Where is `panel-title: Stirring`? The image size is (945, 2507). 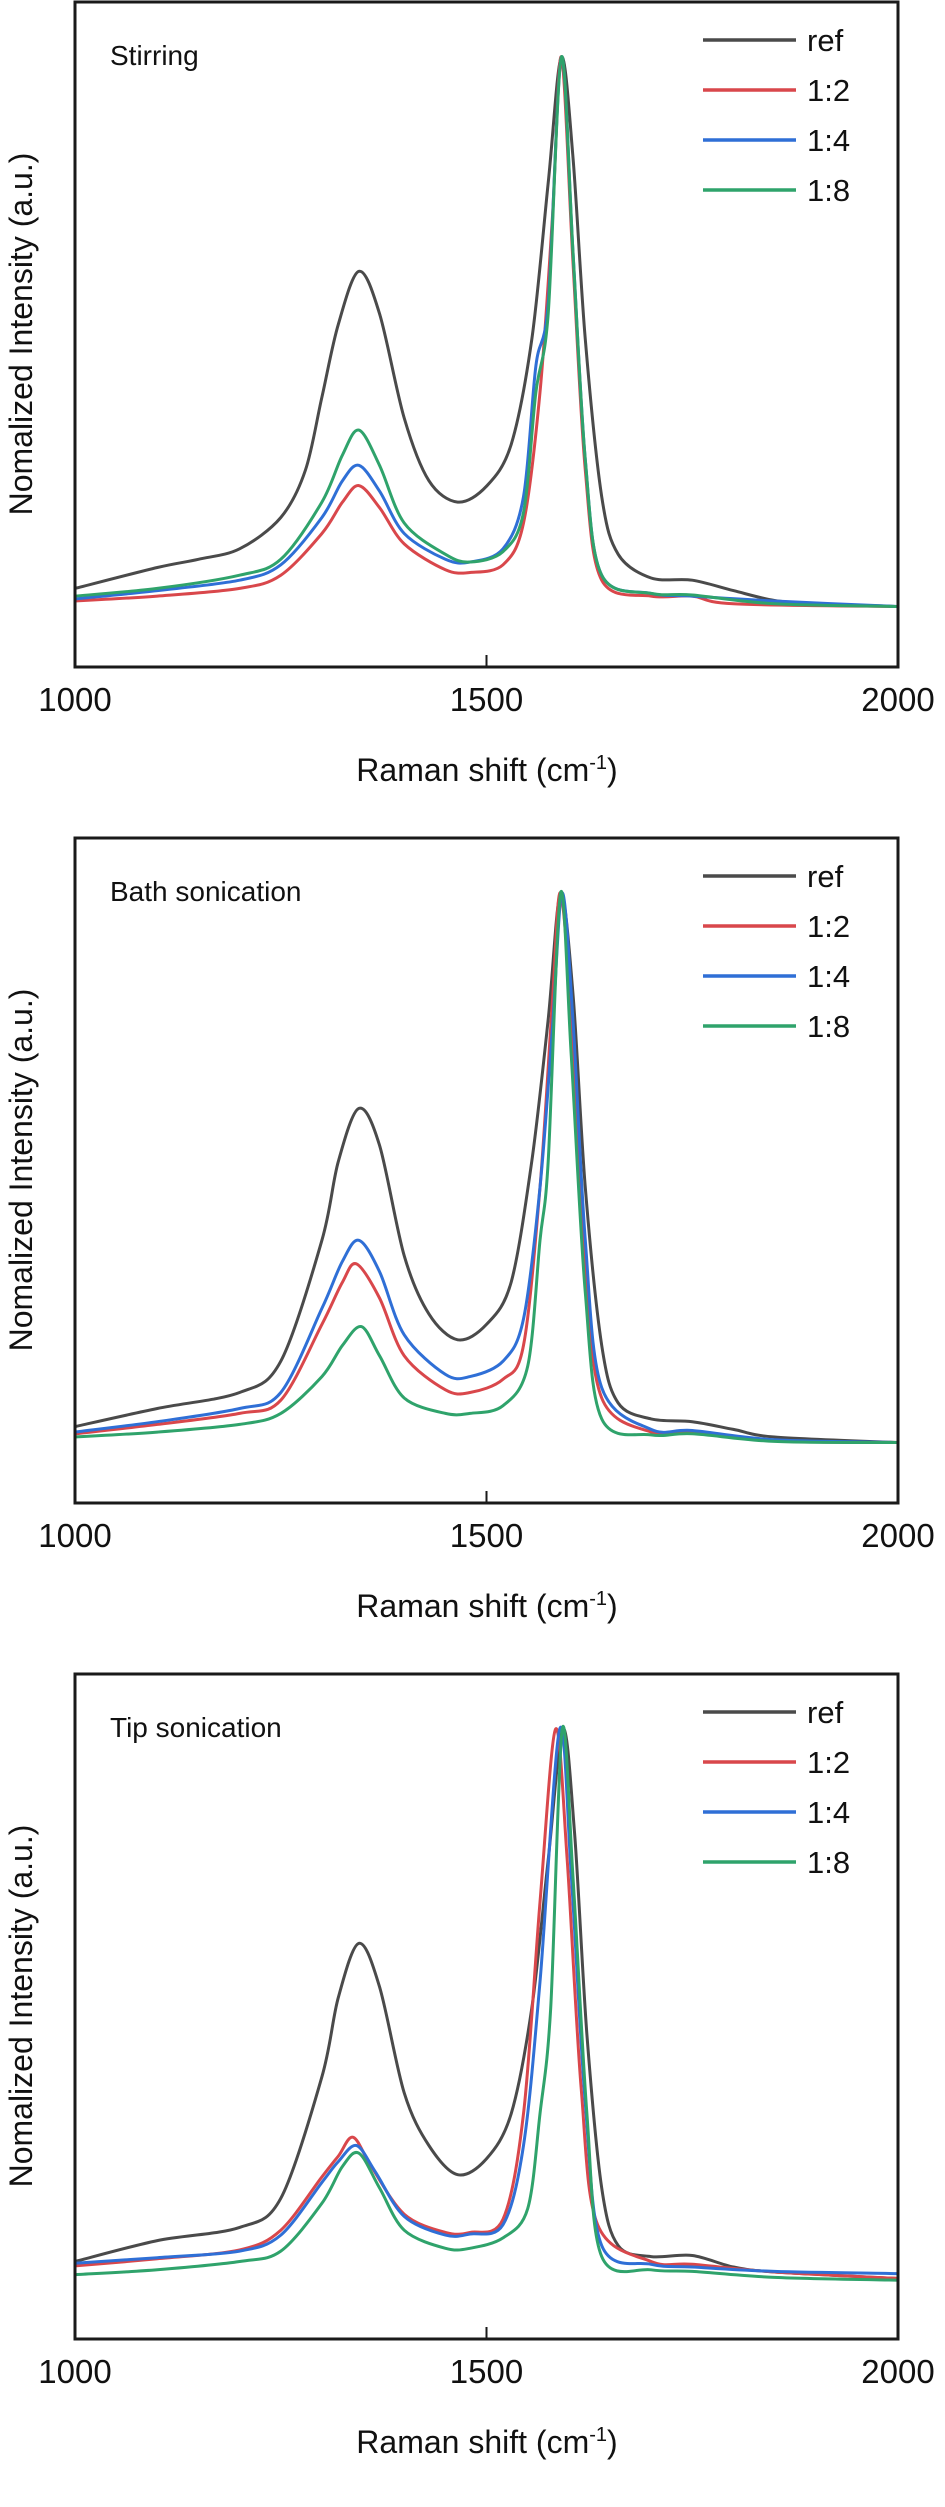
panel-title: Stirring is located at coordinates (154, 55).